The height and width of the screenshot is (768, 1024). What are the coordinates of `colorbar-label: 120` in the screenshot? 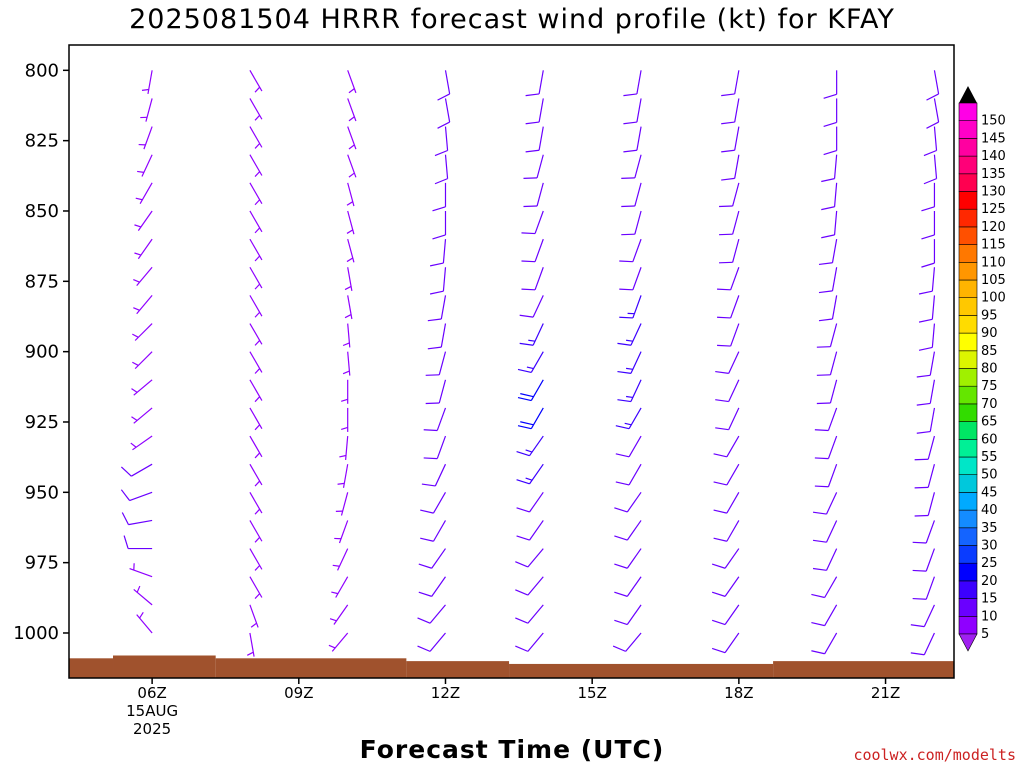 It's located at (993, 227).